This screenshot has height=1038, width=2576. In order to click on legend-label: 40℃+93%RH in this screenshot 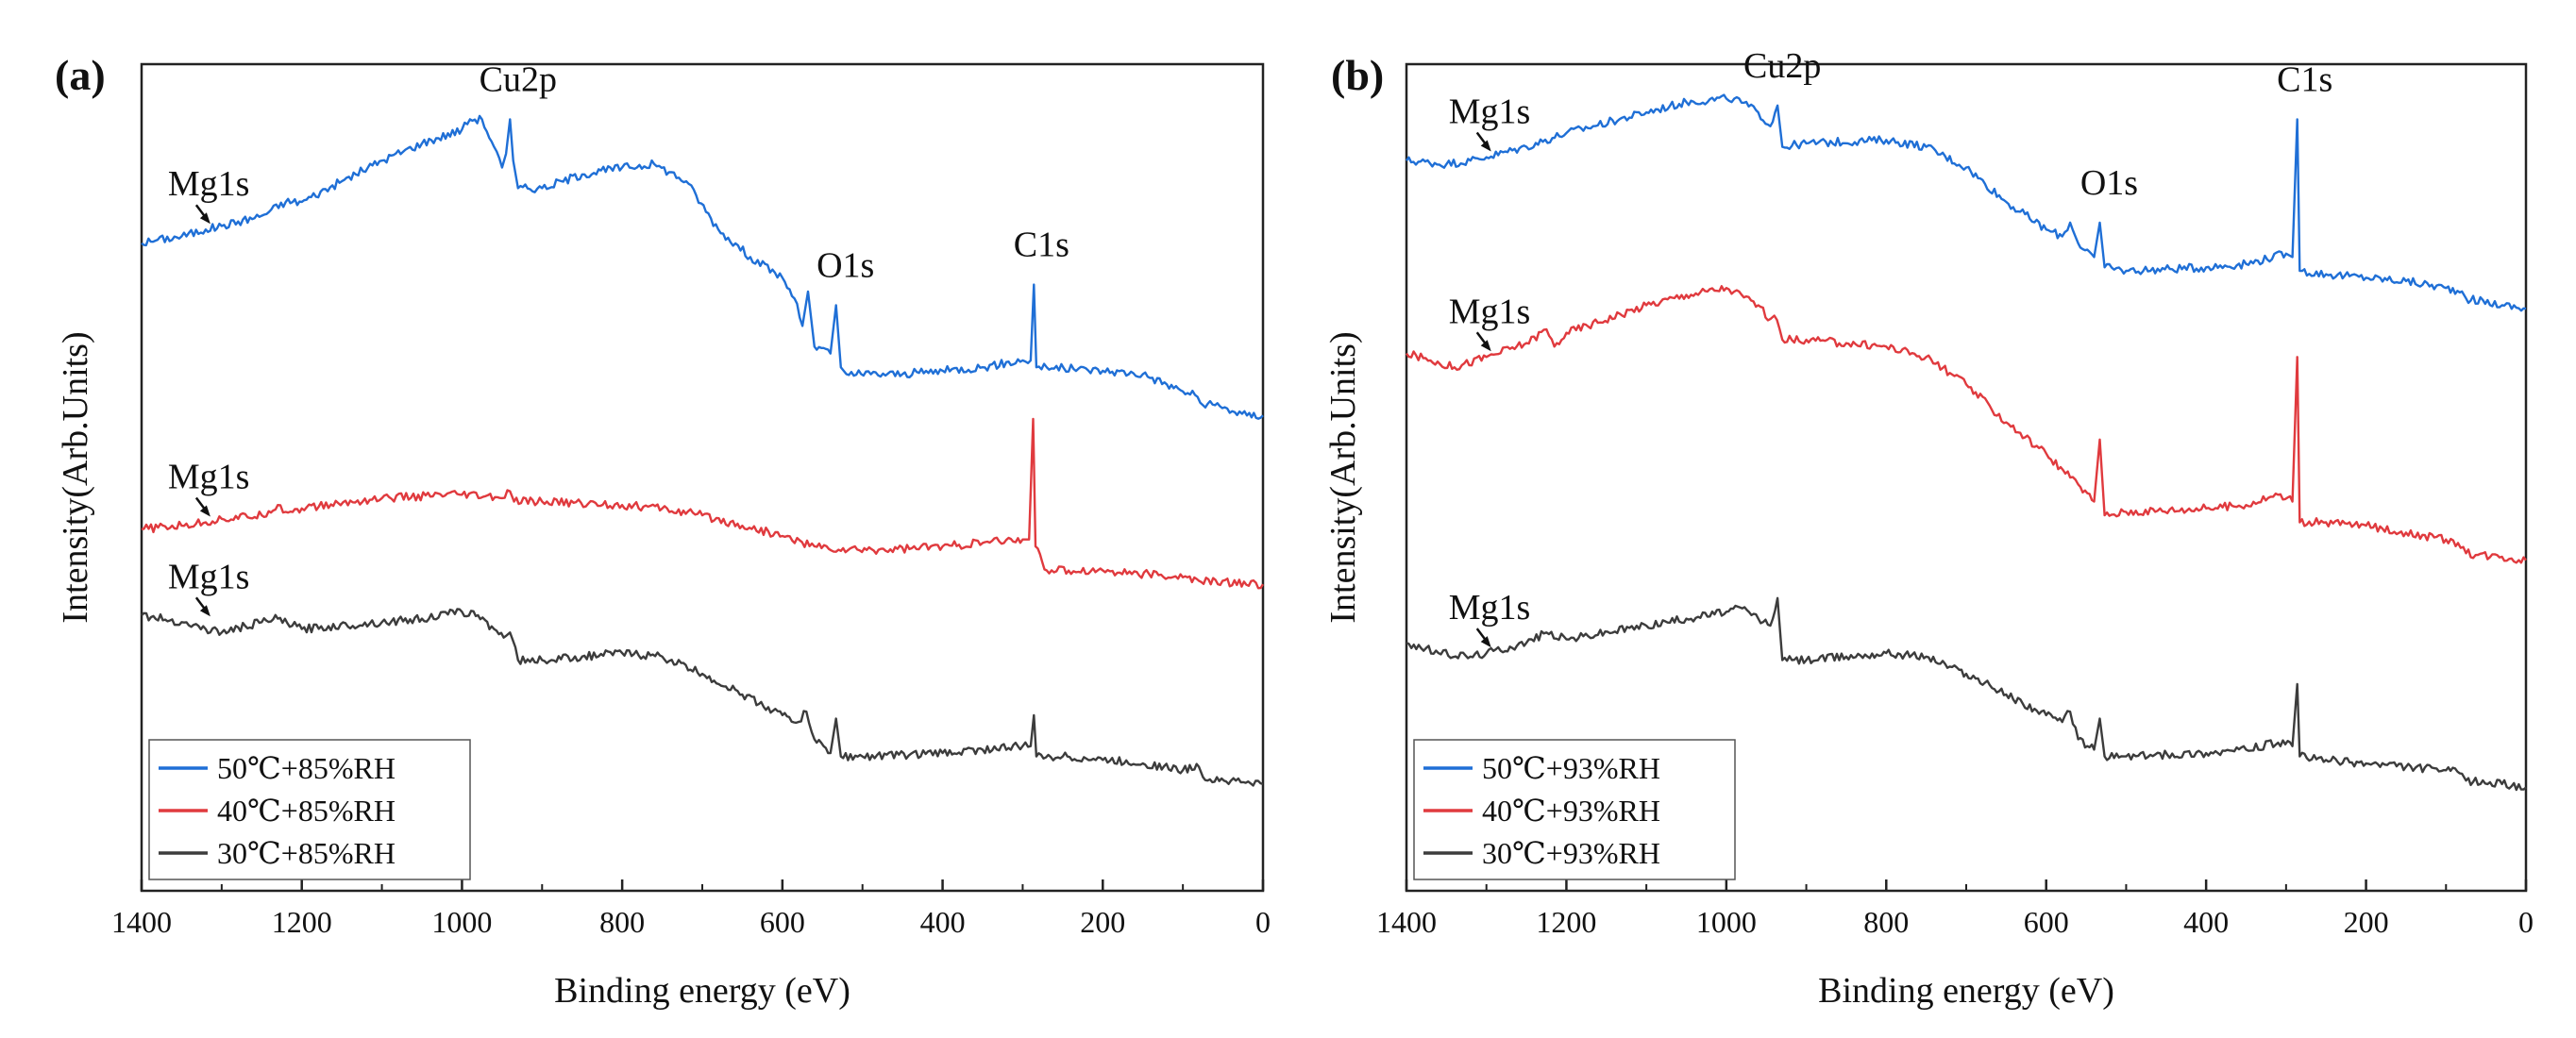, I will do `click(1571, 811)`.